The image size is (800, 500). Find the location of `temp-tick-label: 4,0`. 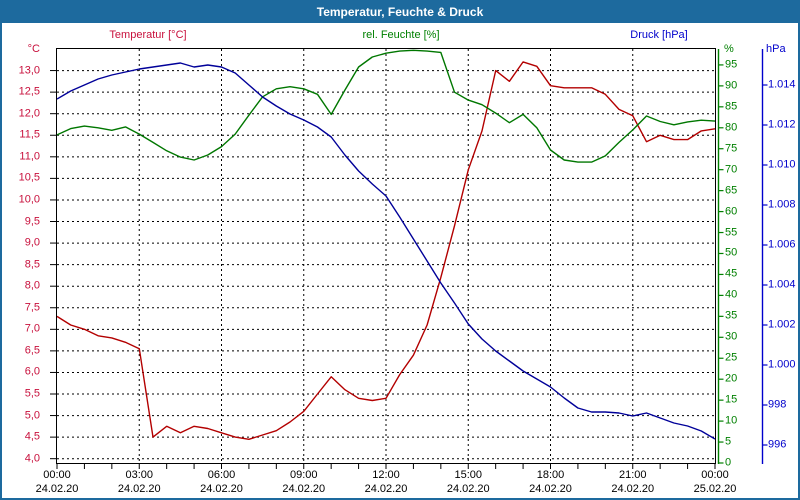

temp-tick-label: 4,0 is located at coordinates (32, 458).